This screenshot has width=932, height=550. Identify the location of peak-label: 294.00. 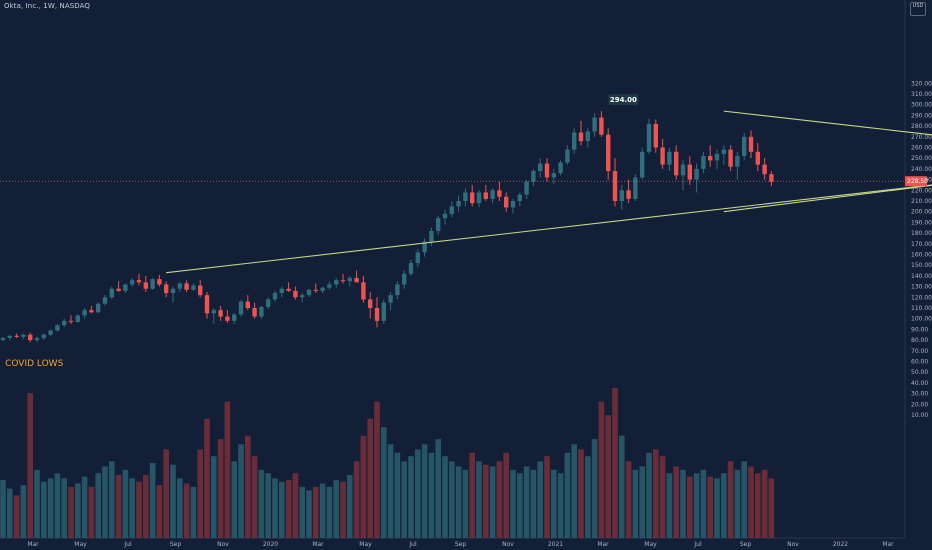
(623, 100).